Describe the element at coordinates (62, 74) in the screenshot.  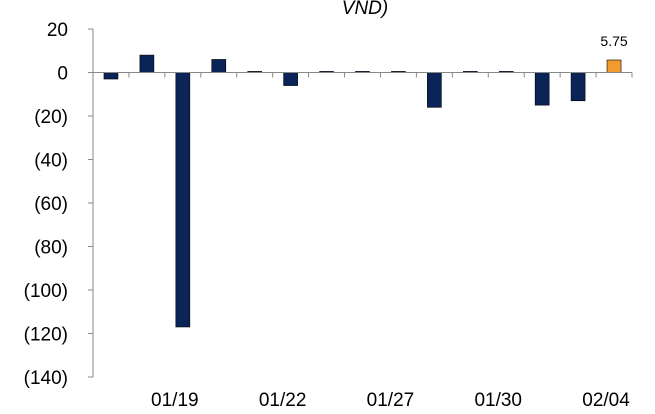
I see `y-tick-label: 0` at that location.